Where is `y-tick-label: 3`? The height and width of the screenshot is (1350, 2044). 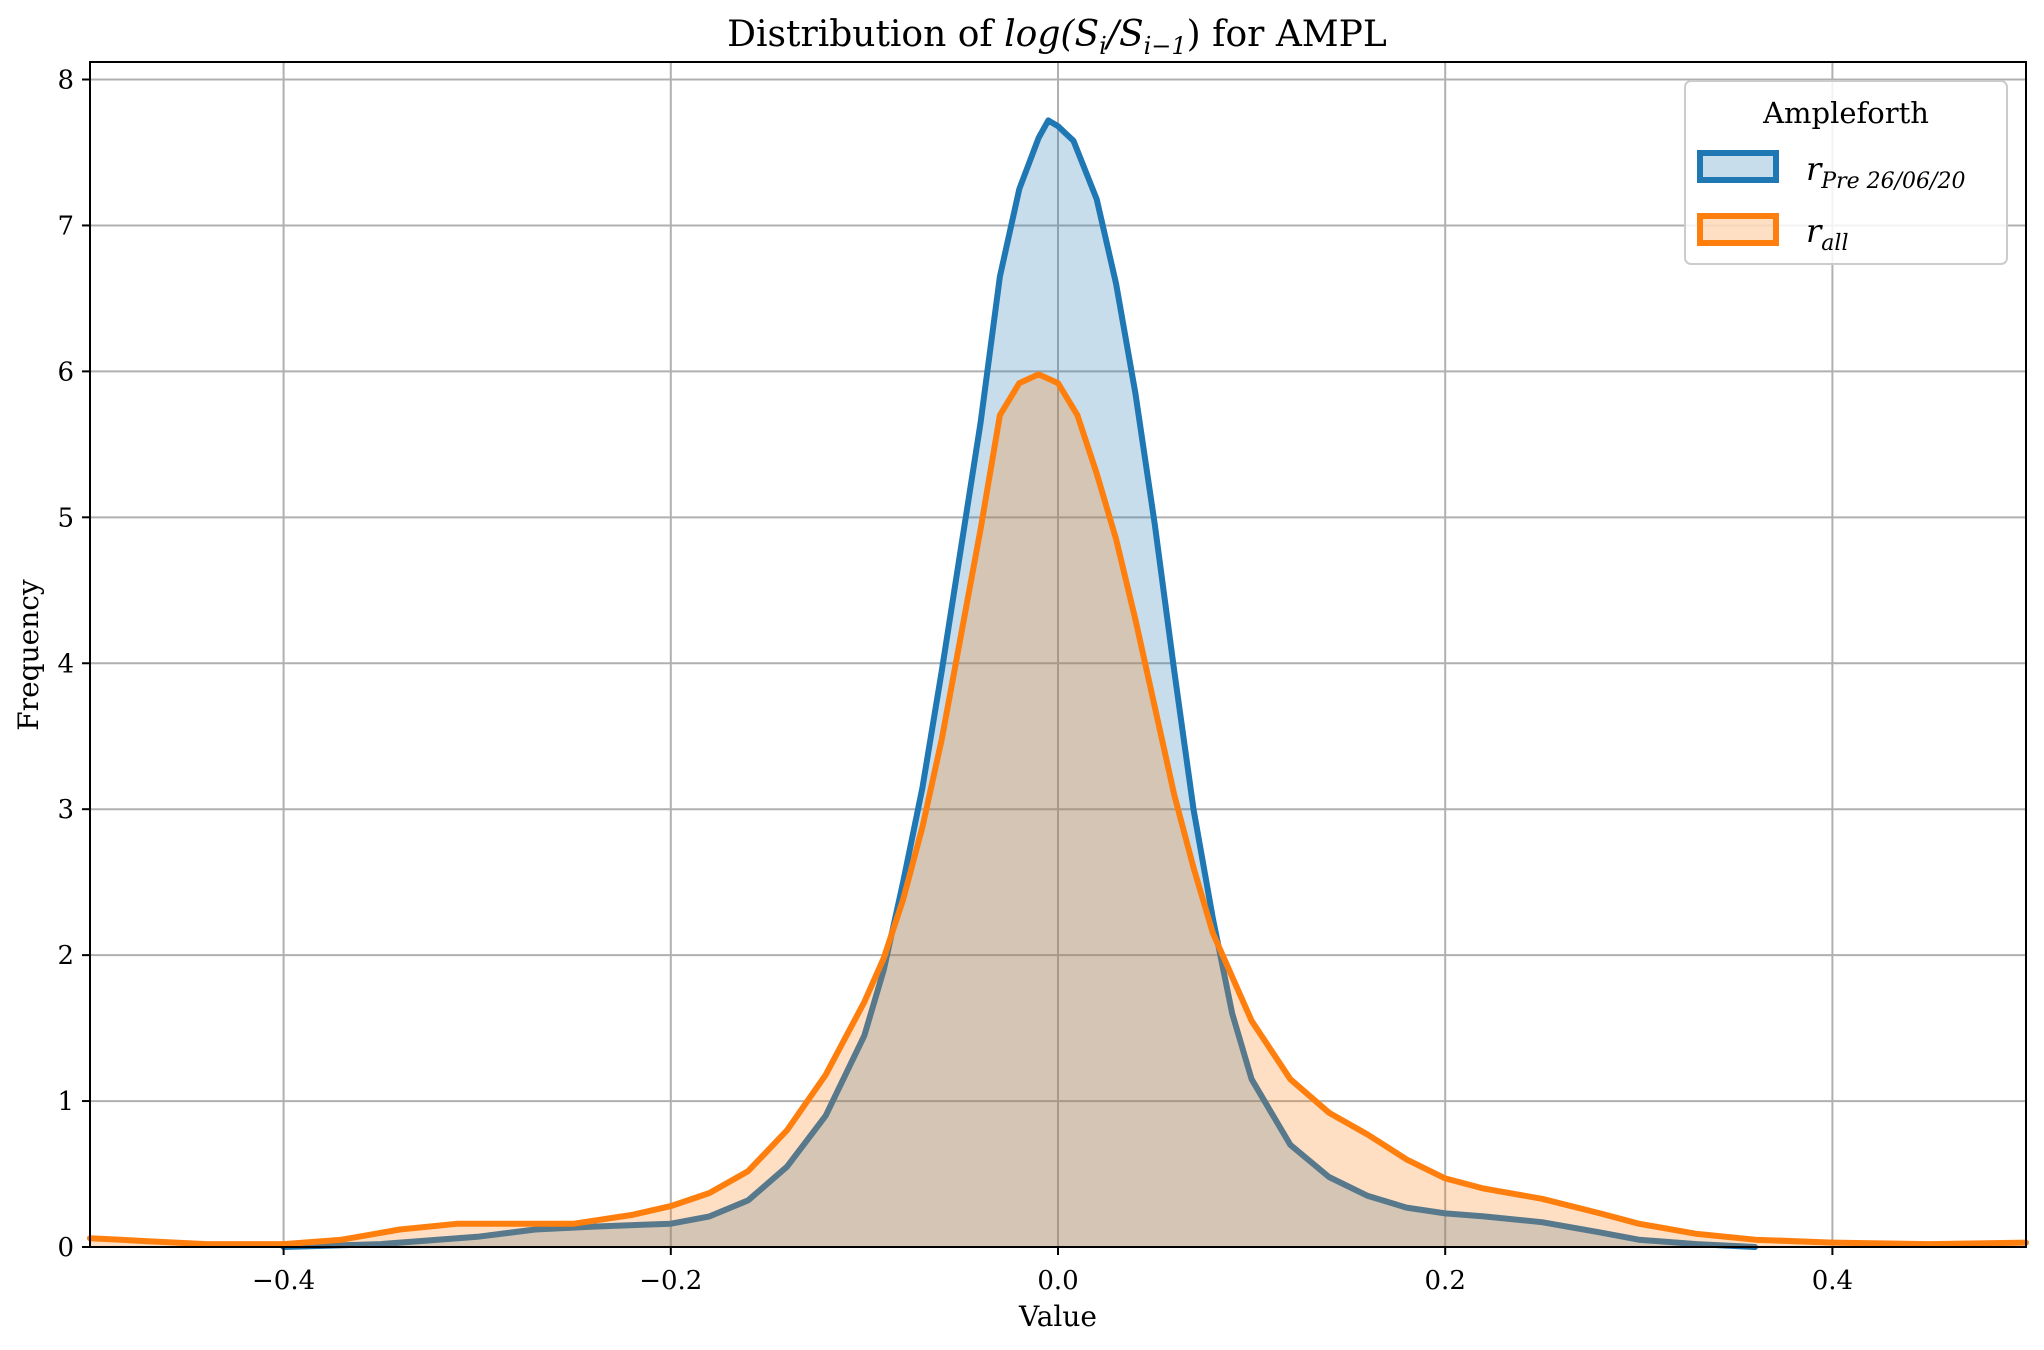
y-tick-label: 3 is located at coordinates (65, 810).